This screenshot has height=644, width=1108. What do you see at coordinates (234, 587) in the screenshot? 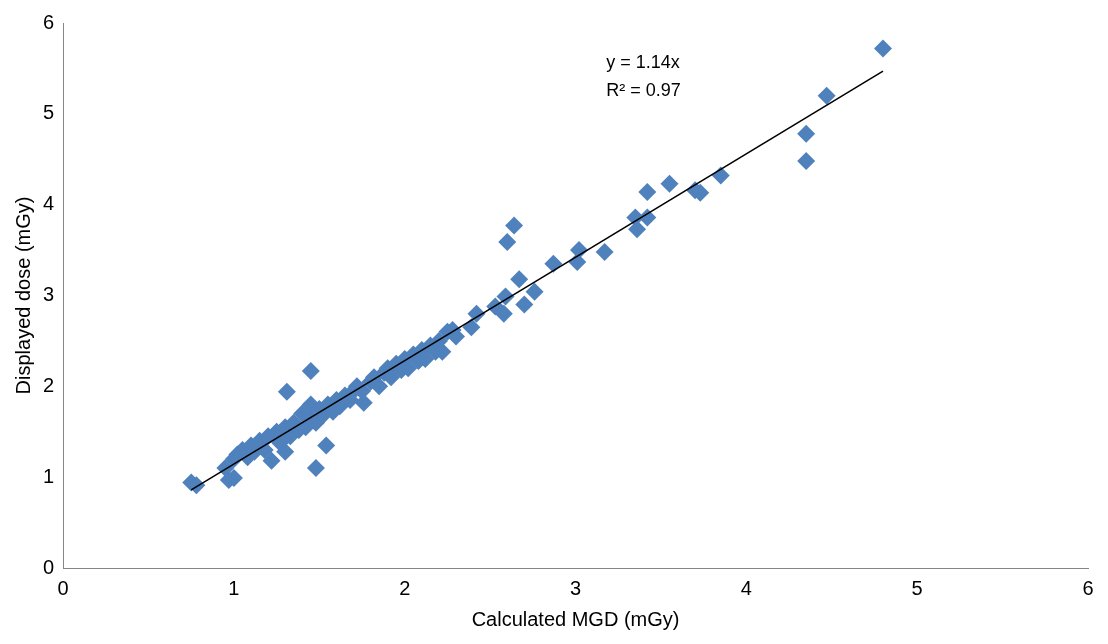
I see `x-tick-label: 1` at bounding box center [234, 587].